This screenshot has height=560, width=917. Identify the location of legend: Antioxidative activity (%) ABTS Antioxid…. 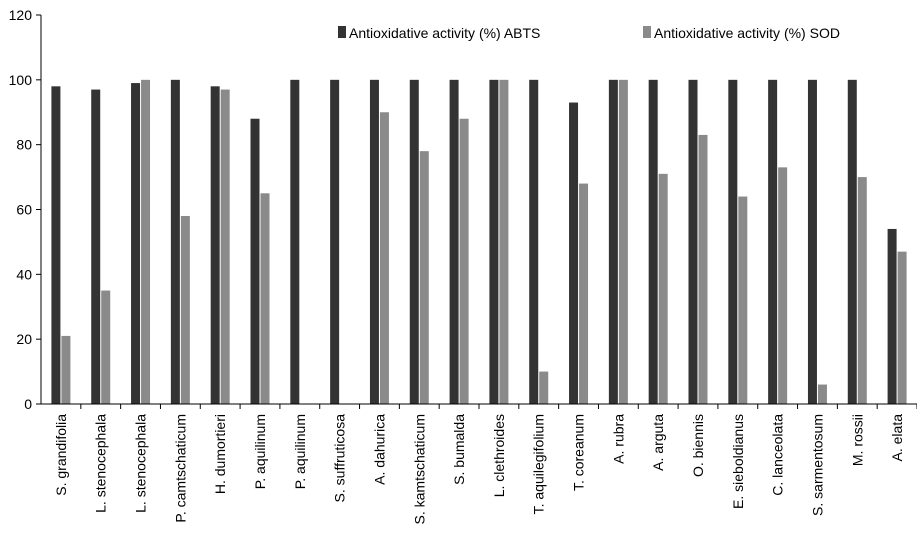
(589, 33).